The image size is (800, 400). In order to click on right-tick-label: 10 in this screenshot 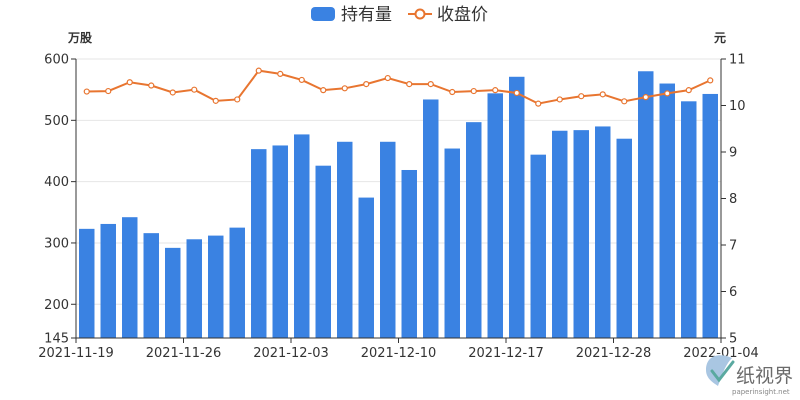, I will do `click(737, 106)`.